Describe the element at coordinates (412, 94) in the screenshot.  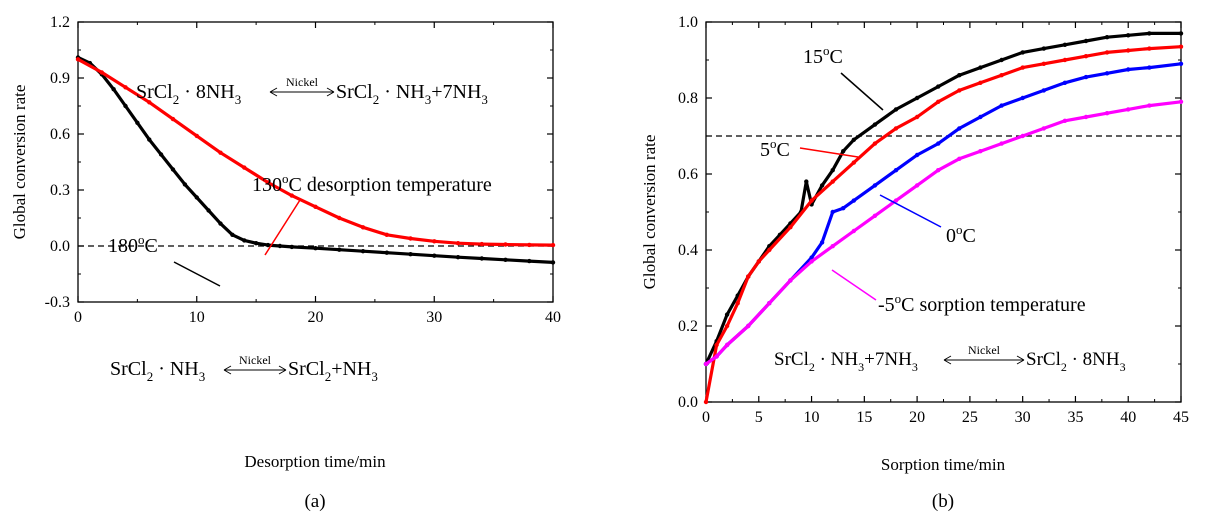
I see `reaction-equation-a1-products: SrCl2 · NH3+7NH3` at that location.